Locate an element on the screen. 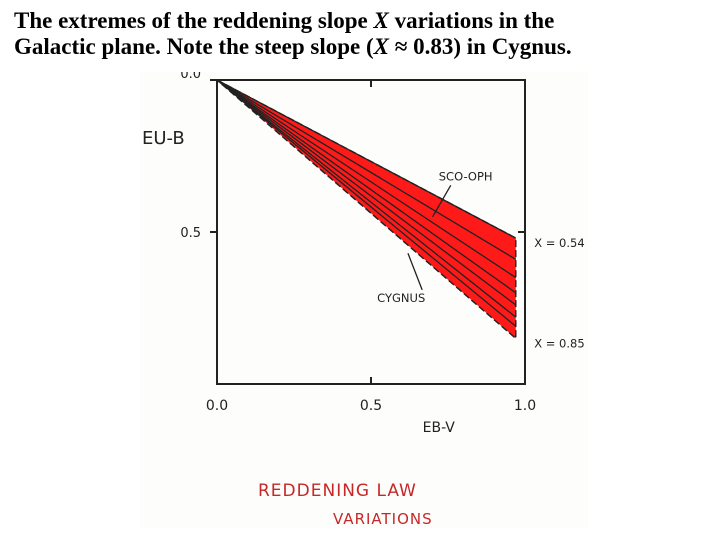 The width and height of the screenshot is (720, 540). title-line2-part2: ≈ 0.83) in Cygnus. is located at coordinates (480, 46).